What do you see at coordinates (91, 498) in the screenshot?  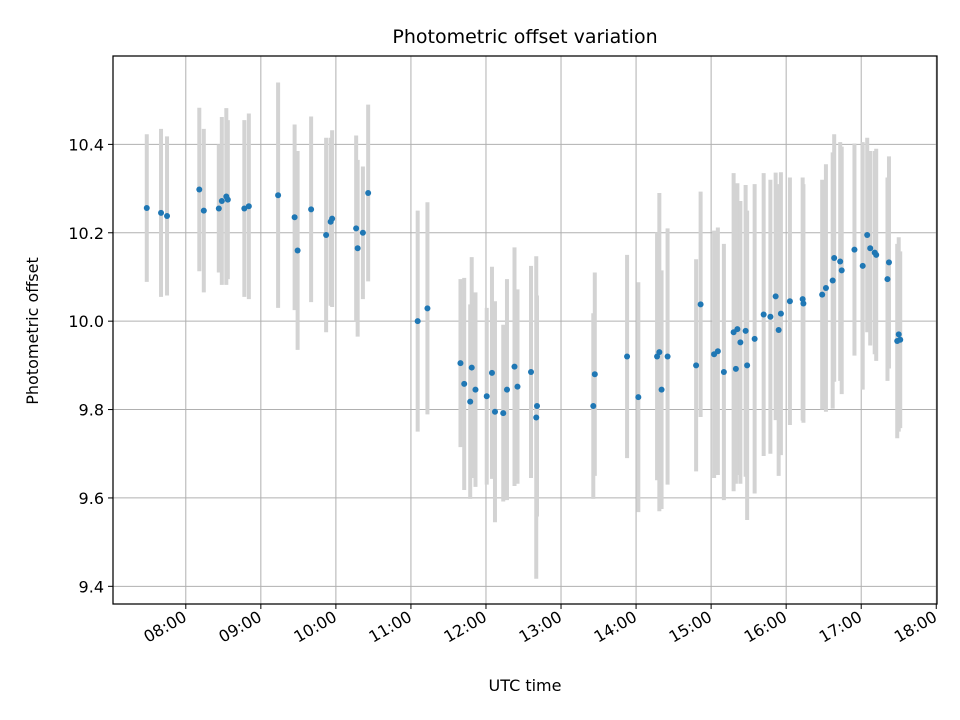 I see `y-tick-label: 9.6` at bounding box center [91, 498].